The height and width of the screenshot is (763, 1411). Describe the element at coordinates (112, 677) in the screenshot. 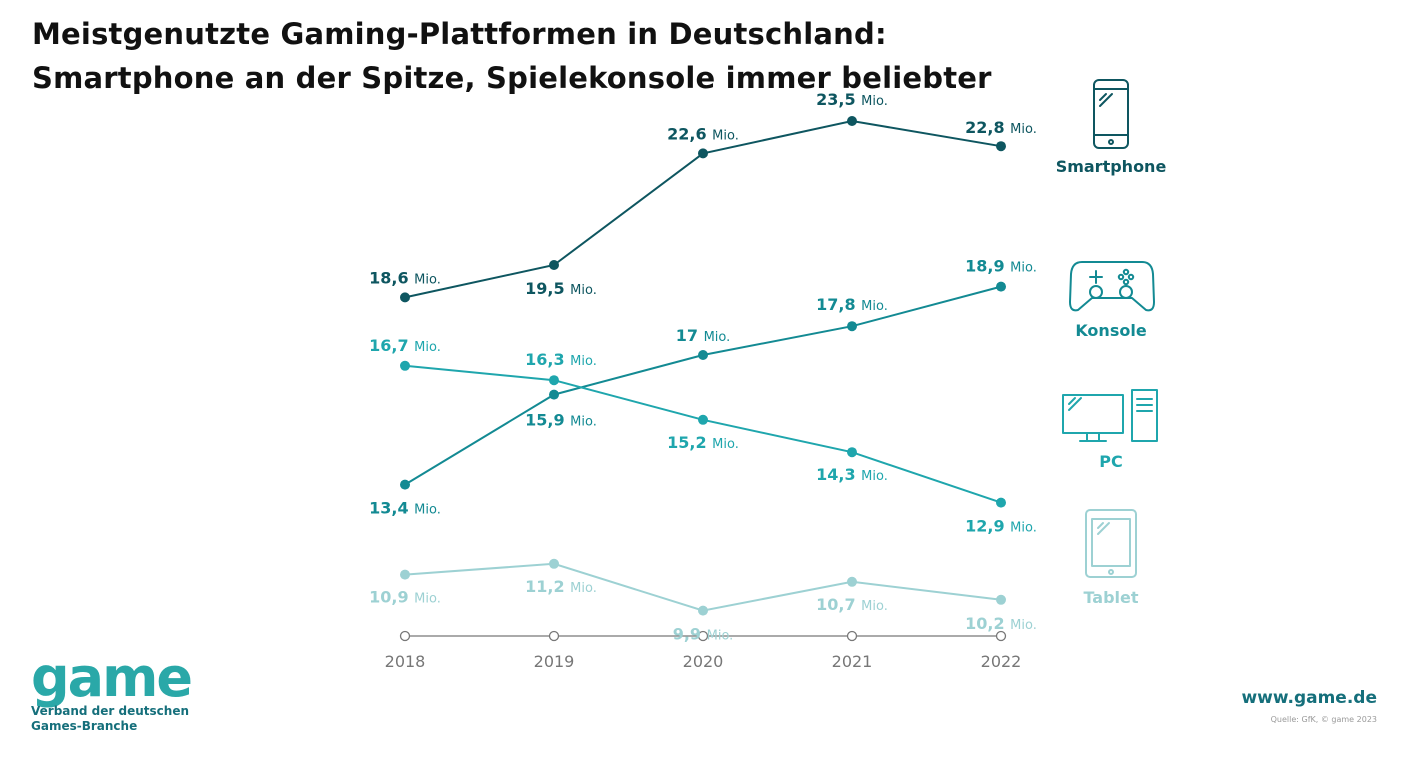

I see `logo-wordmark: game` at that location.